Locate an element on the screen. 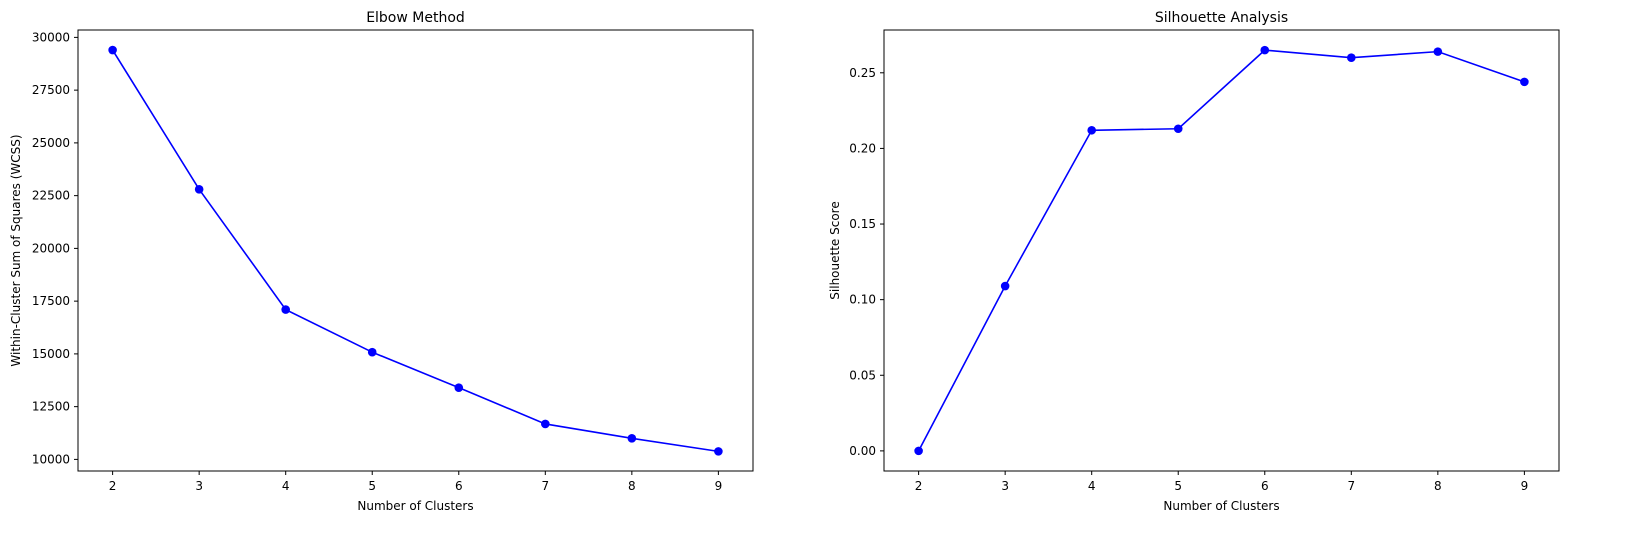 Image resolution: width=1643 pixels, height=547 pixels. y-tick-label: 0.00 is located at coordinates (862, 451).